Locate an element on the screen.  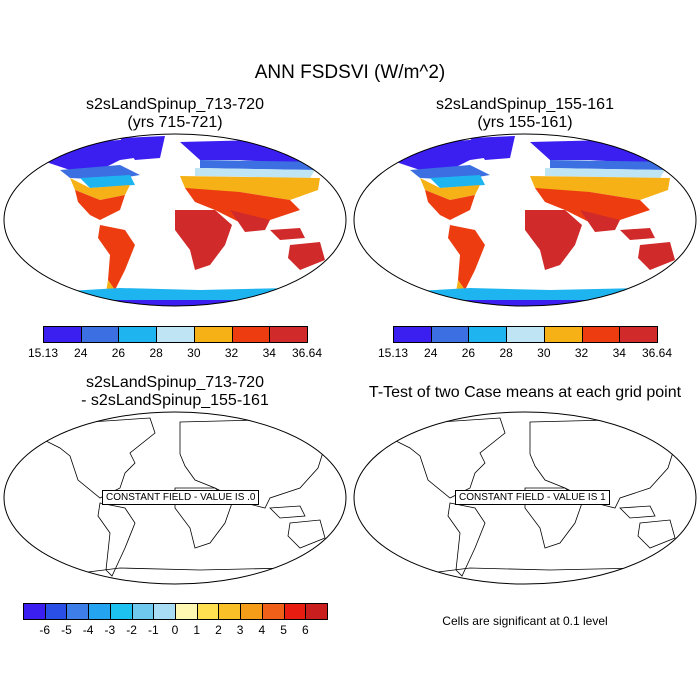
panel-title-top-left: s2sLandSpinup_713-720 (yrs 715-721) is located at coordinates (175, 114).